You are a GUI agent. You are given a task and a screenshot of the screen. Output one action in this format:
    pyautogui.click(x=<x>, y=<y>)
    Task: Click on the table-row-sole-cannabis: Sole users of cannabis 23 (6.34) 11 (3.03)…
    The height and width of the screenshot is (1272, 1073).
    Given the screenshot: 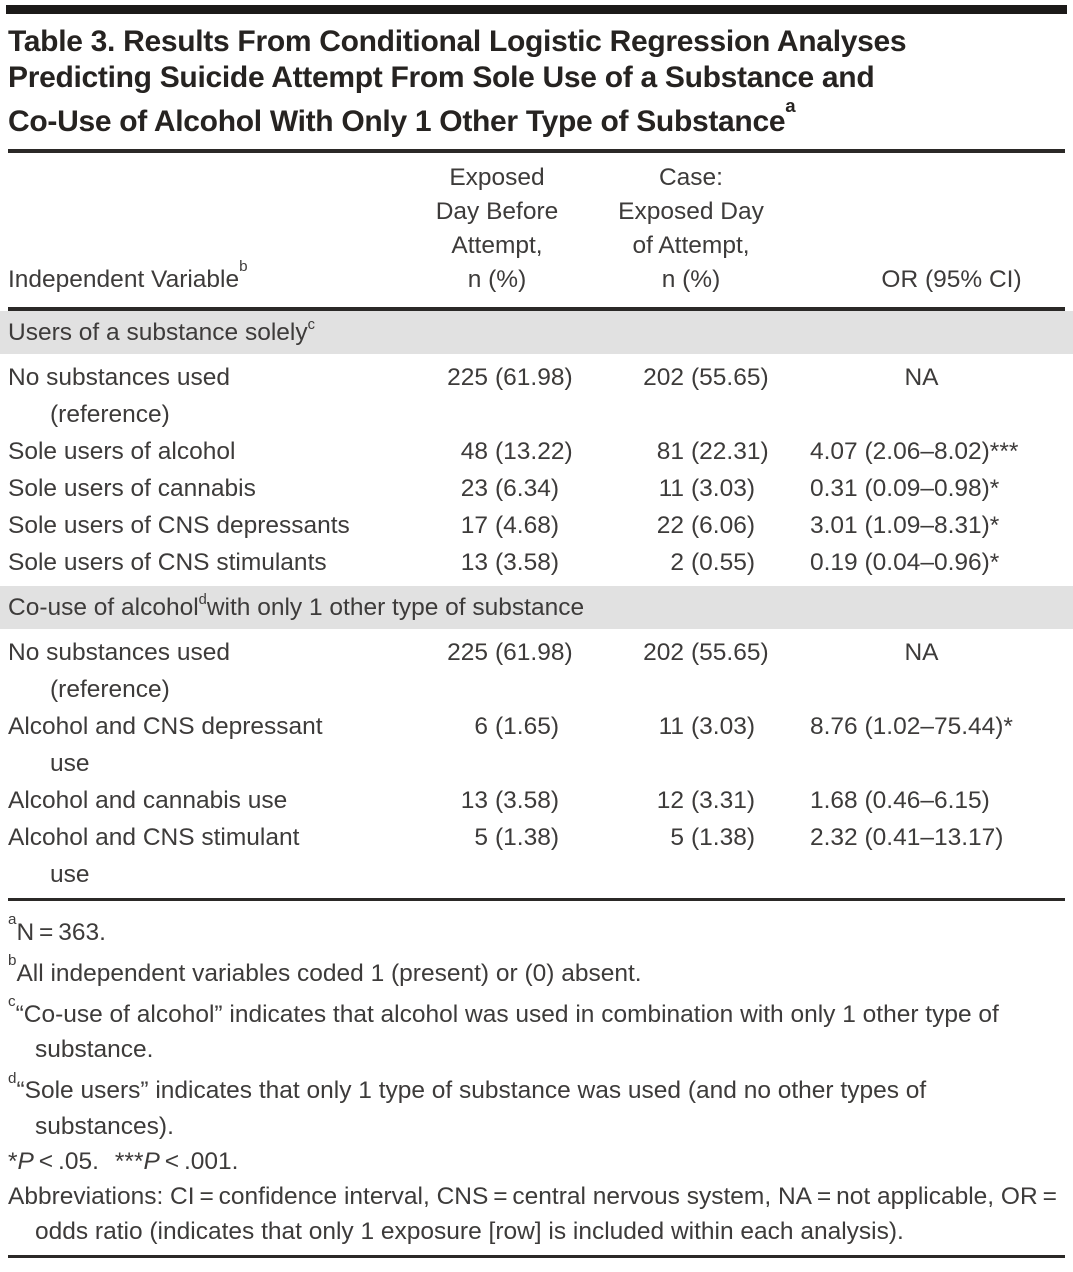 What is the action you would take?
    pyautogui.click(x=536, y=488)
    